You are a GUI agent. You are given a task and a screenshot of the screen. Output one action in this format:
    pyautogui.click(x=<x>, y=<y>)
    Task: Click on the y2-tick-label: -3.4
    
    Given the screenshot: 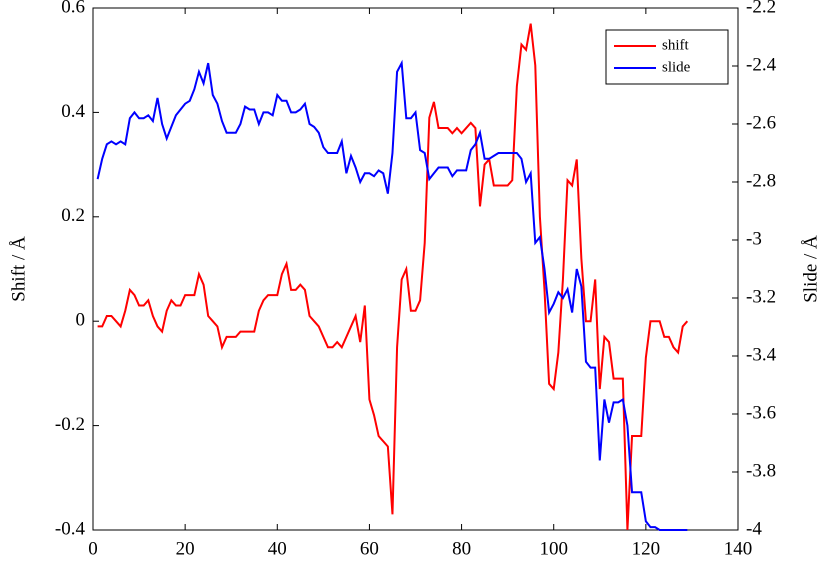 What is the action you would take?
    pyautogui.click(x=761, y=354)
    